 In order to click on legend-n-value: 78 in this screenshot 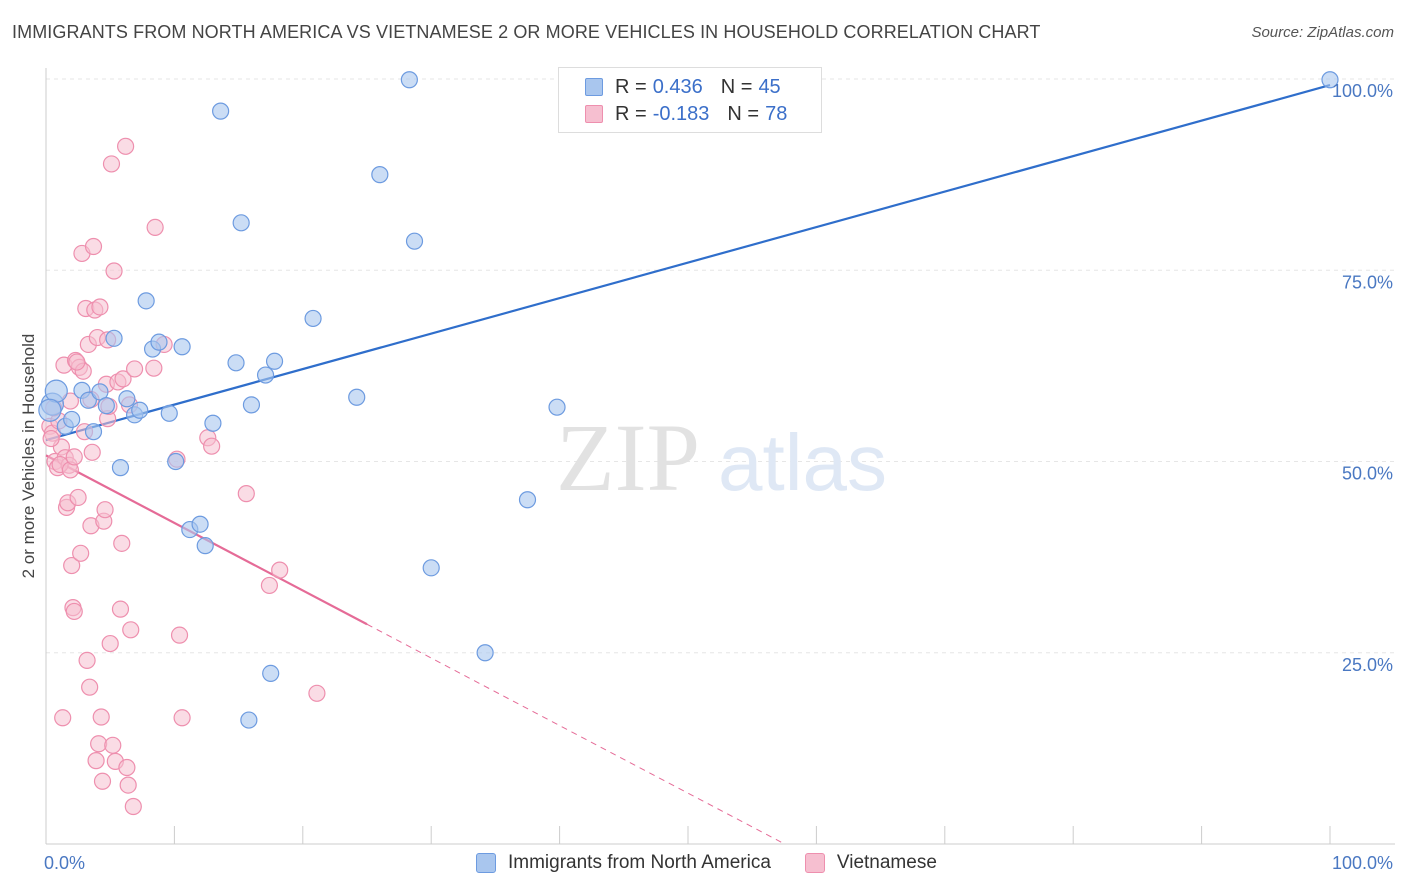, I will do `click(776, 113)`.